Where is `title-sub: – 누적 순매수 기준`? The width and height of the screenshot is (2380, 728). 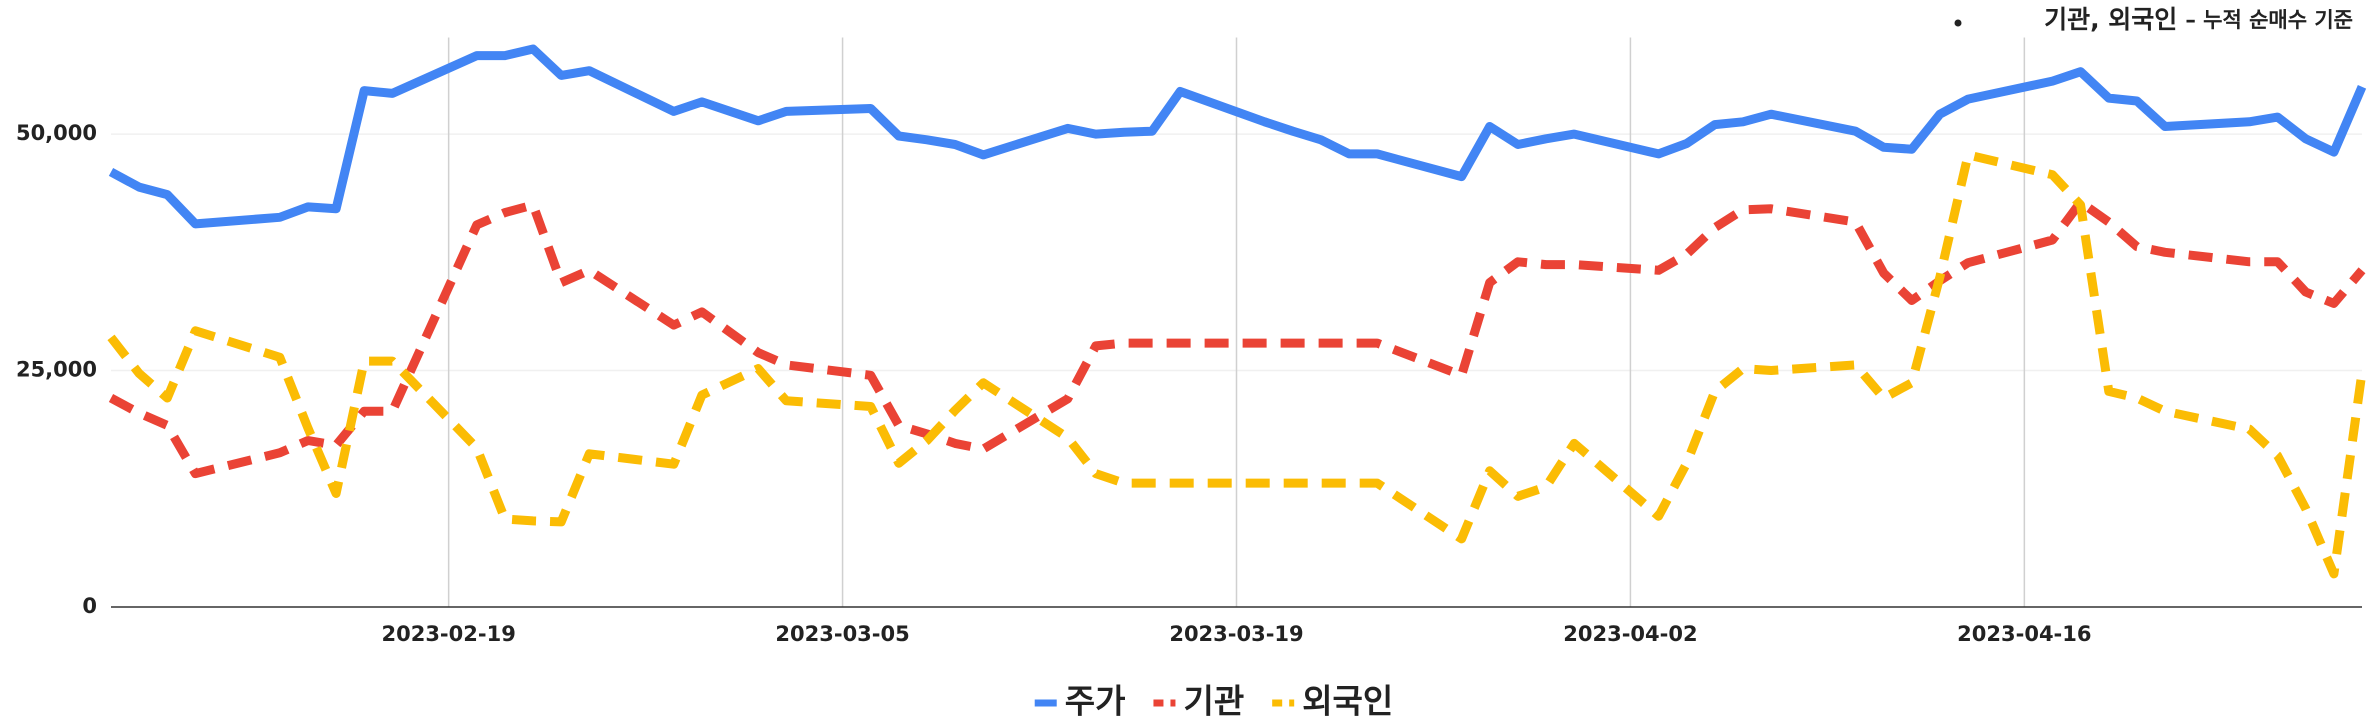 title-sub: – 누적 순매수 기준 is located at coordinates (2269, 20).